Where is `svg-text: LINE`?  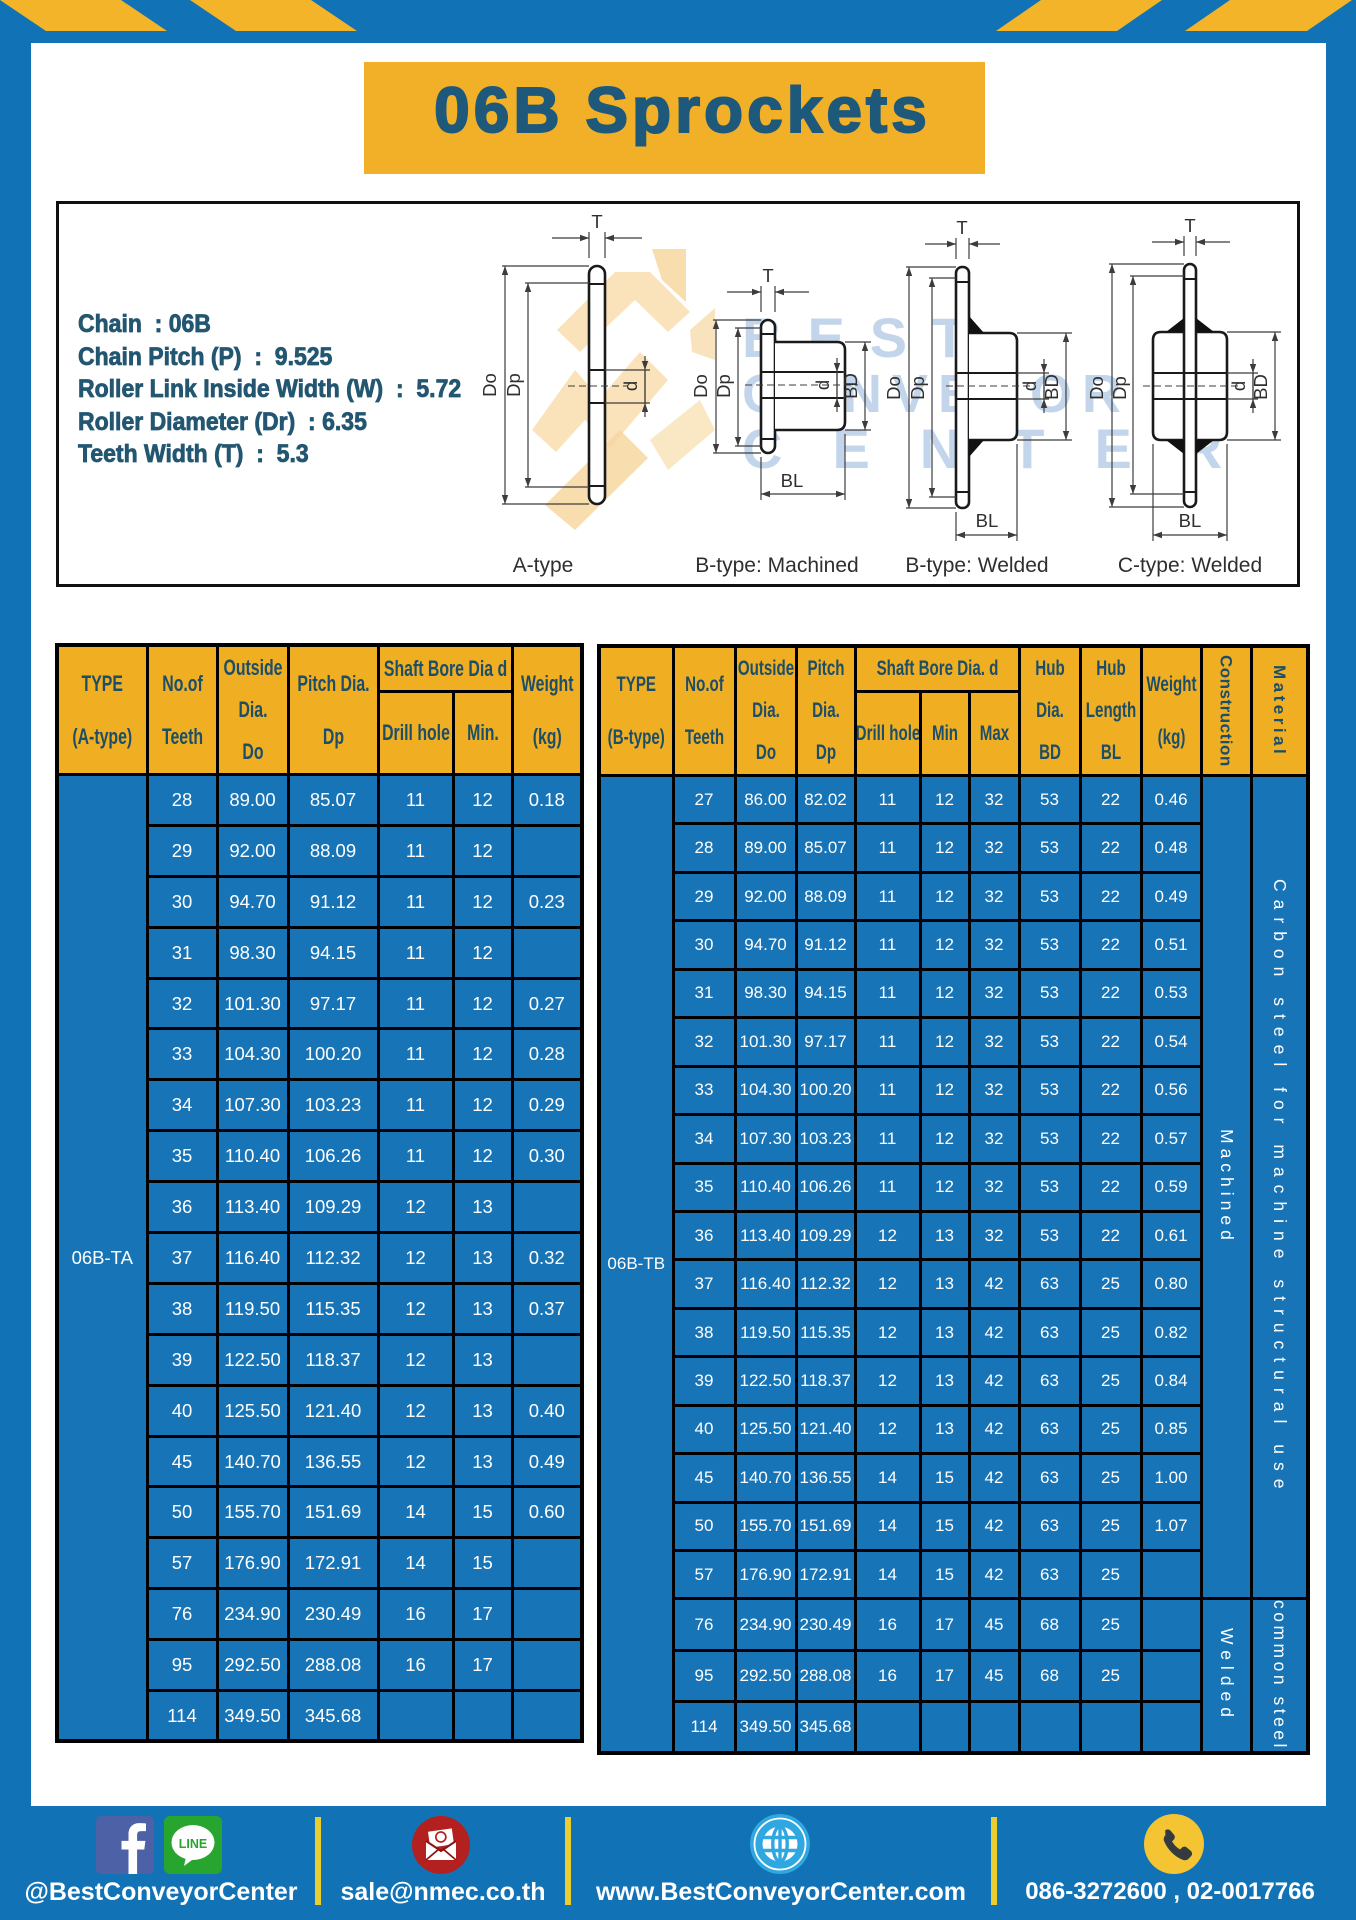 svg-text: LINE is located at coordinates (193, 1844).